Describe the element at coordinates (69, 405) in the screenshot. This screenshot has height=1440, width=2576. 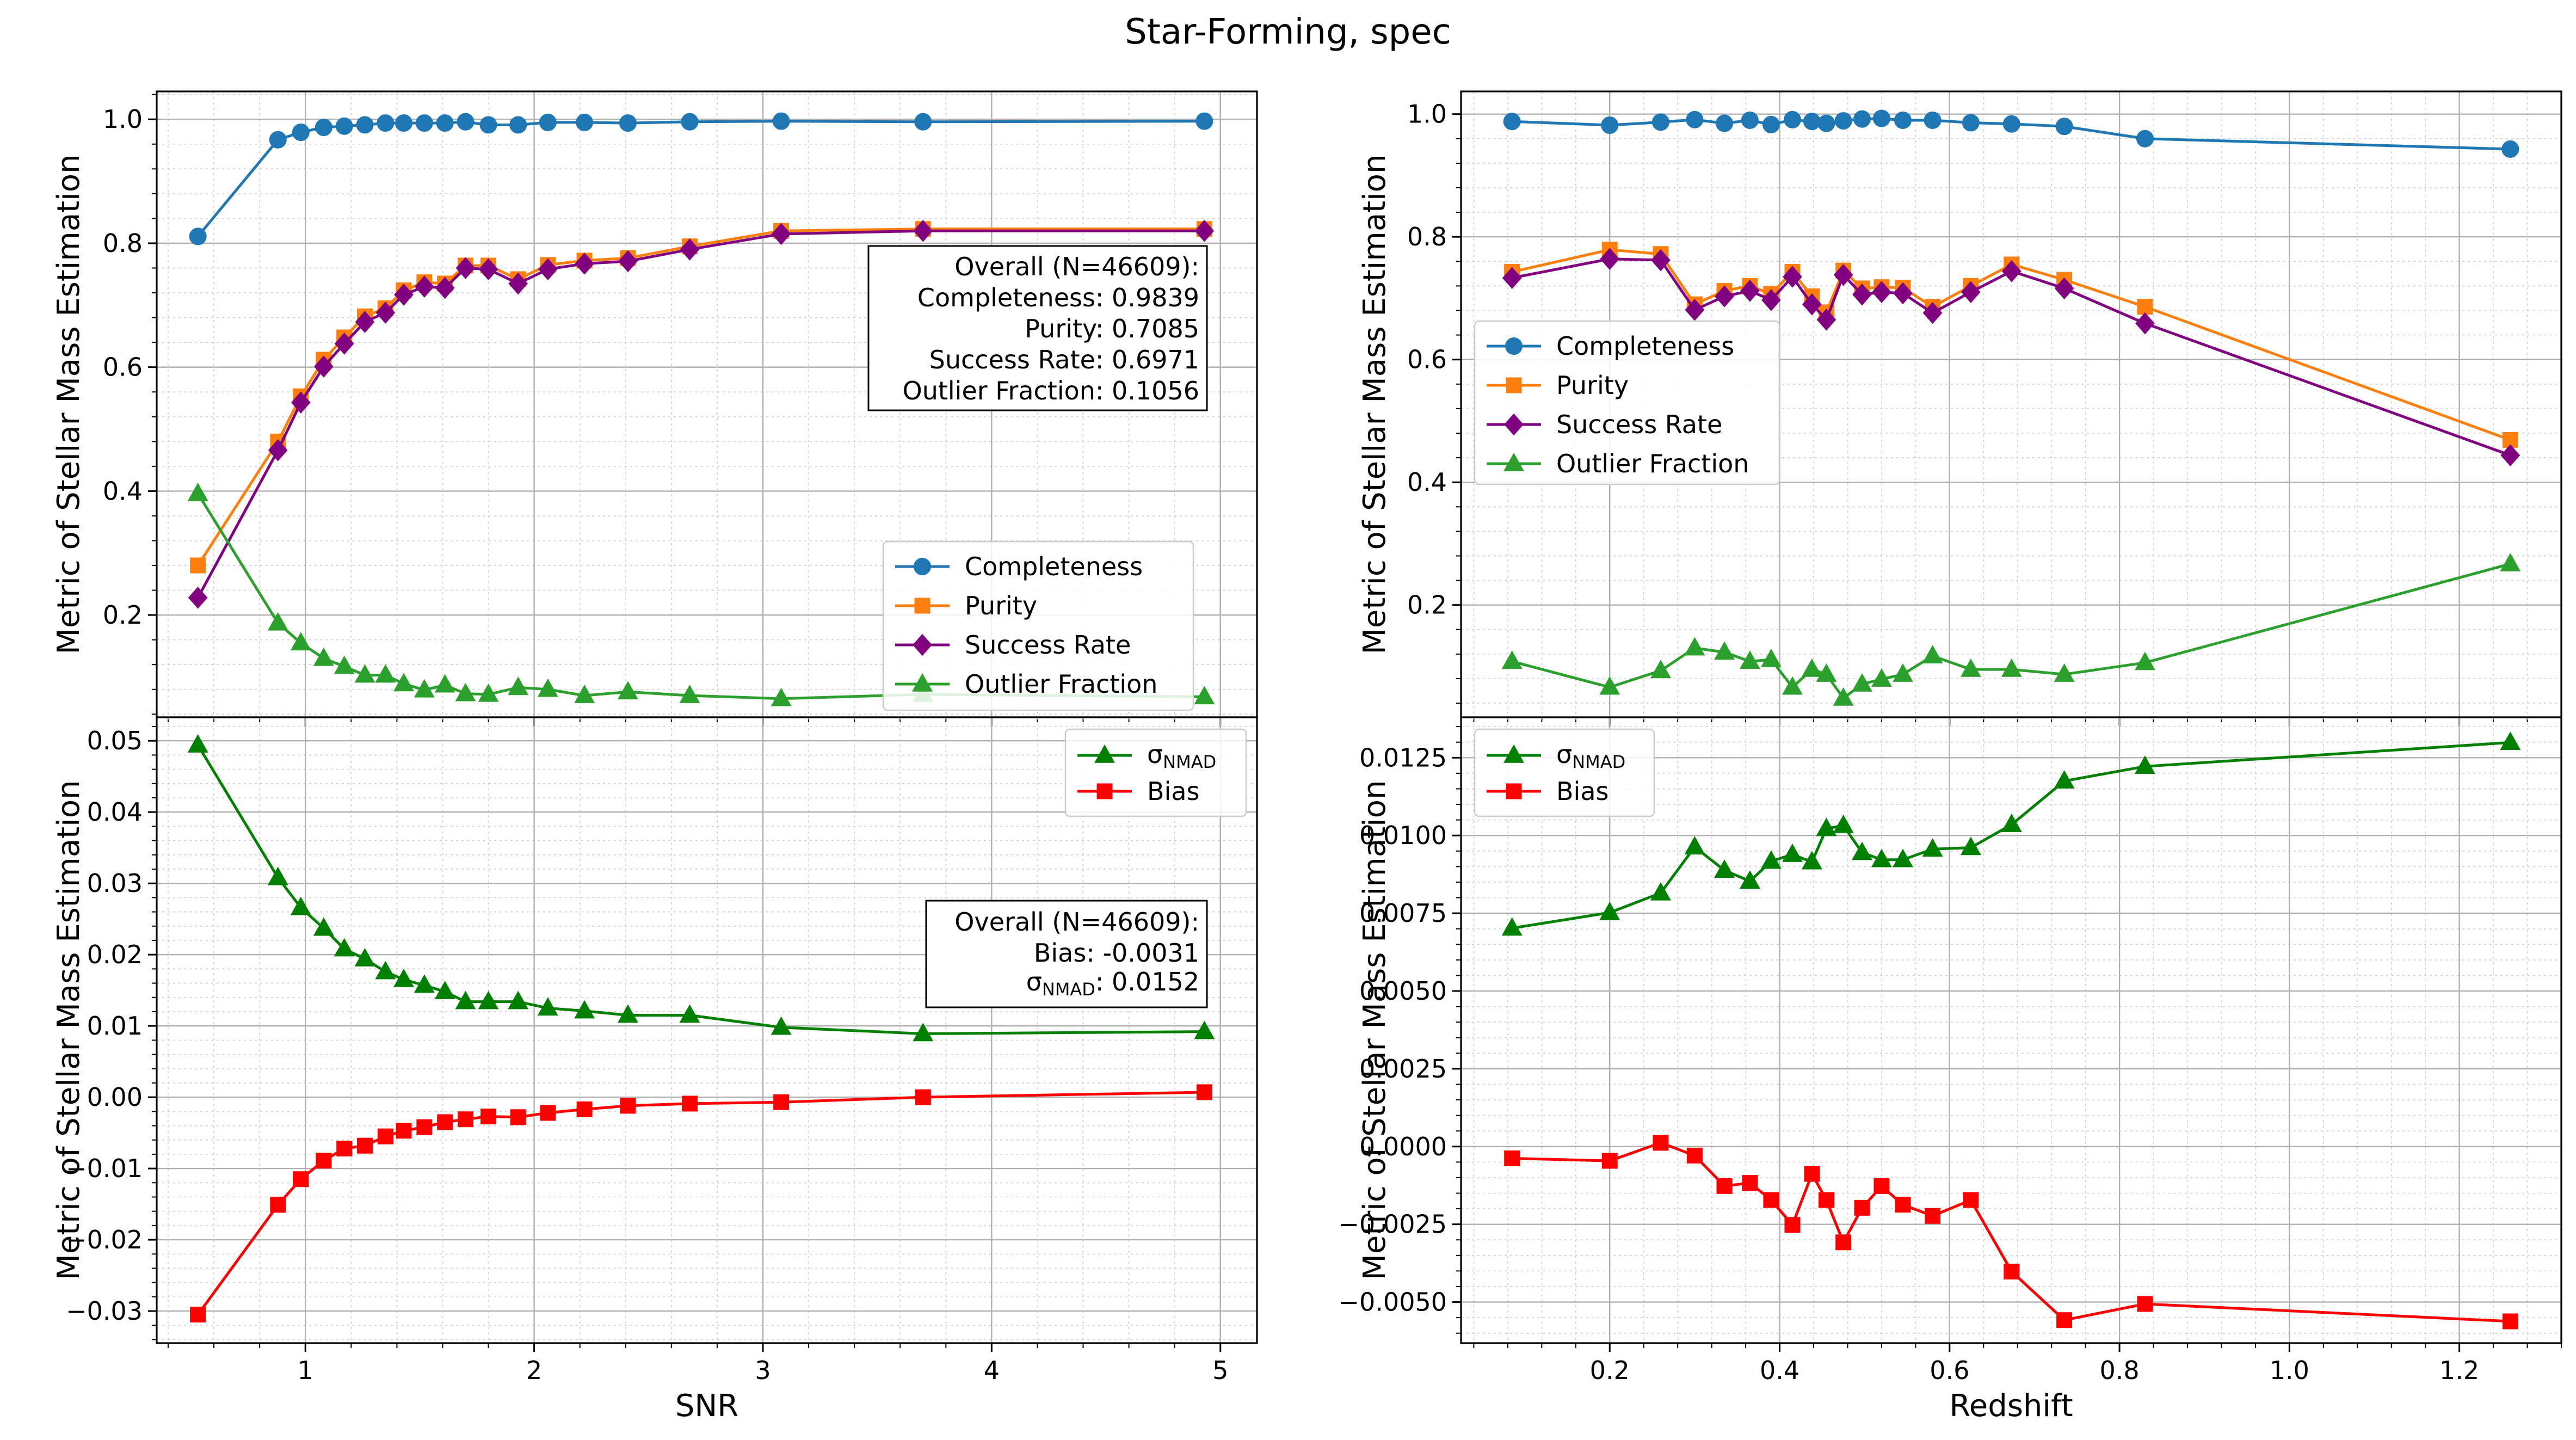
I see `y-axis-label: Metric of Stellar Mass Estimation` at that location.